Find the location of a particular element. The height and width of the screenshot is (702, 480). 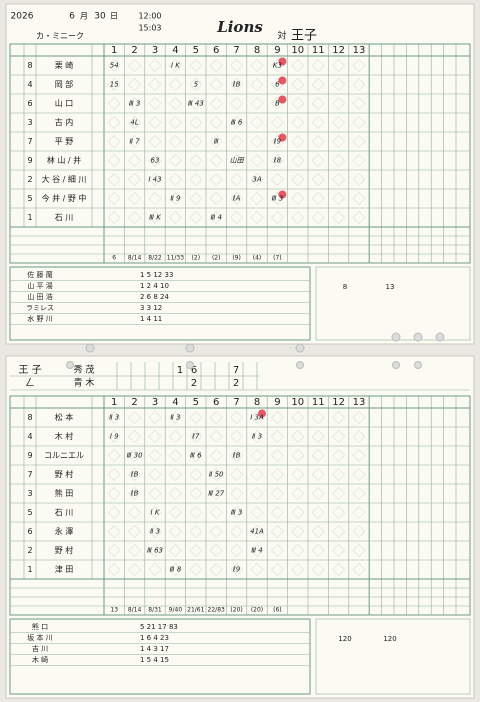

pitcher-table is located at coordinates (160, 303).